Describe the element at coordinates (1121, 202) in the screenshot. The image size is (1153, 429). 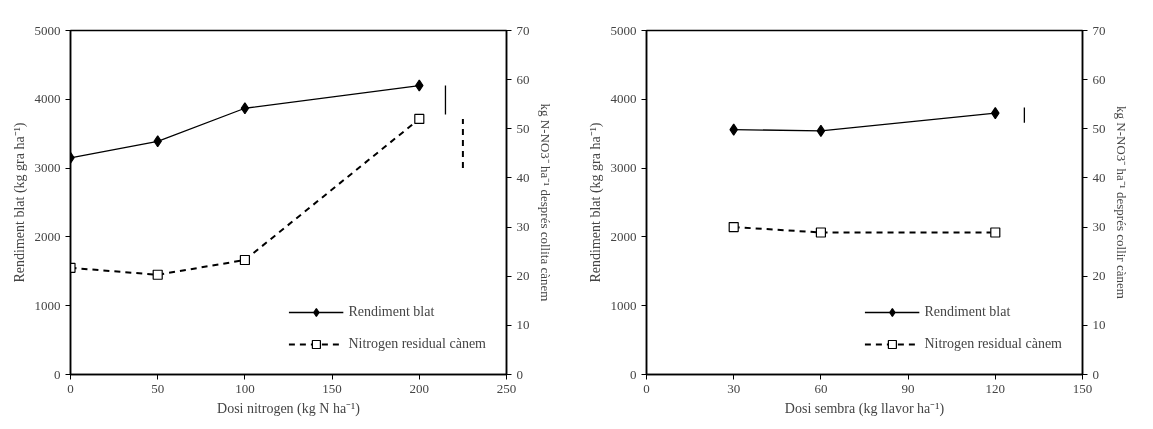
I see `y2-axis-title: kg N-NO3⁻ ha⁻¹ després collir cànem` at that location.